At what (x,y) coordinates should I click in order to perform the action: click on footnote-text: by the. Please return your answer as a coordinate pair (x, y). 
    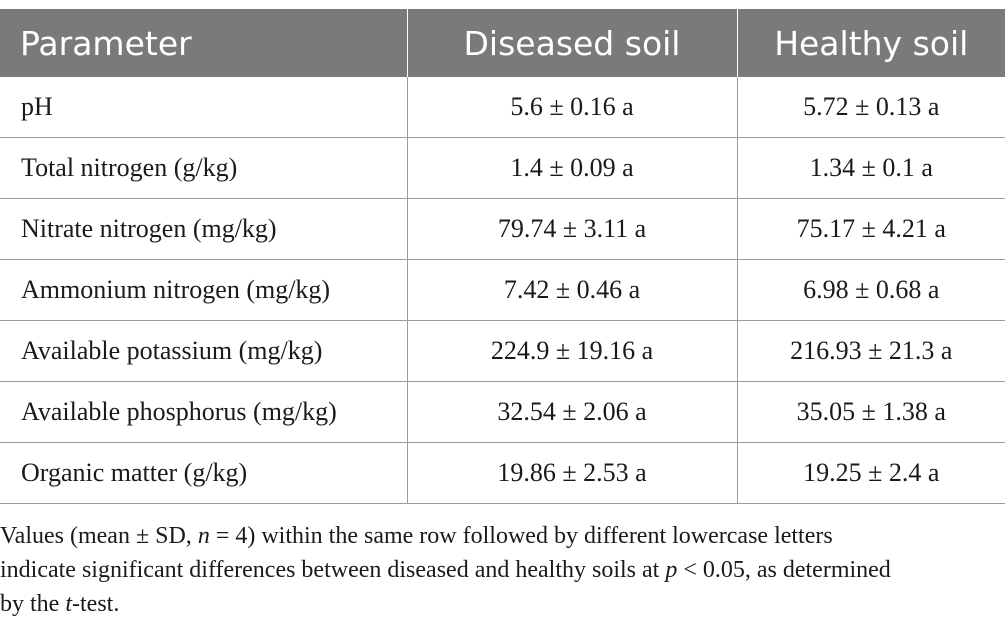
    Looking at the image, I should click on (33, 604).